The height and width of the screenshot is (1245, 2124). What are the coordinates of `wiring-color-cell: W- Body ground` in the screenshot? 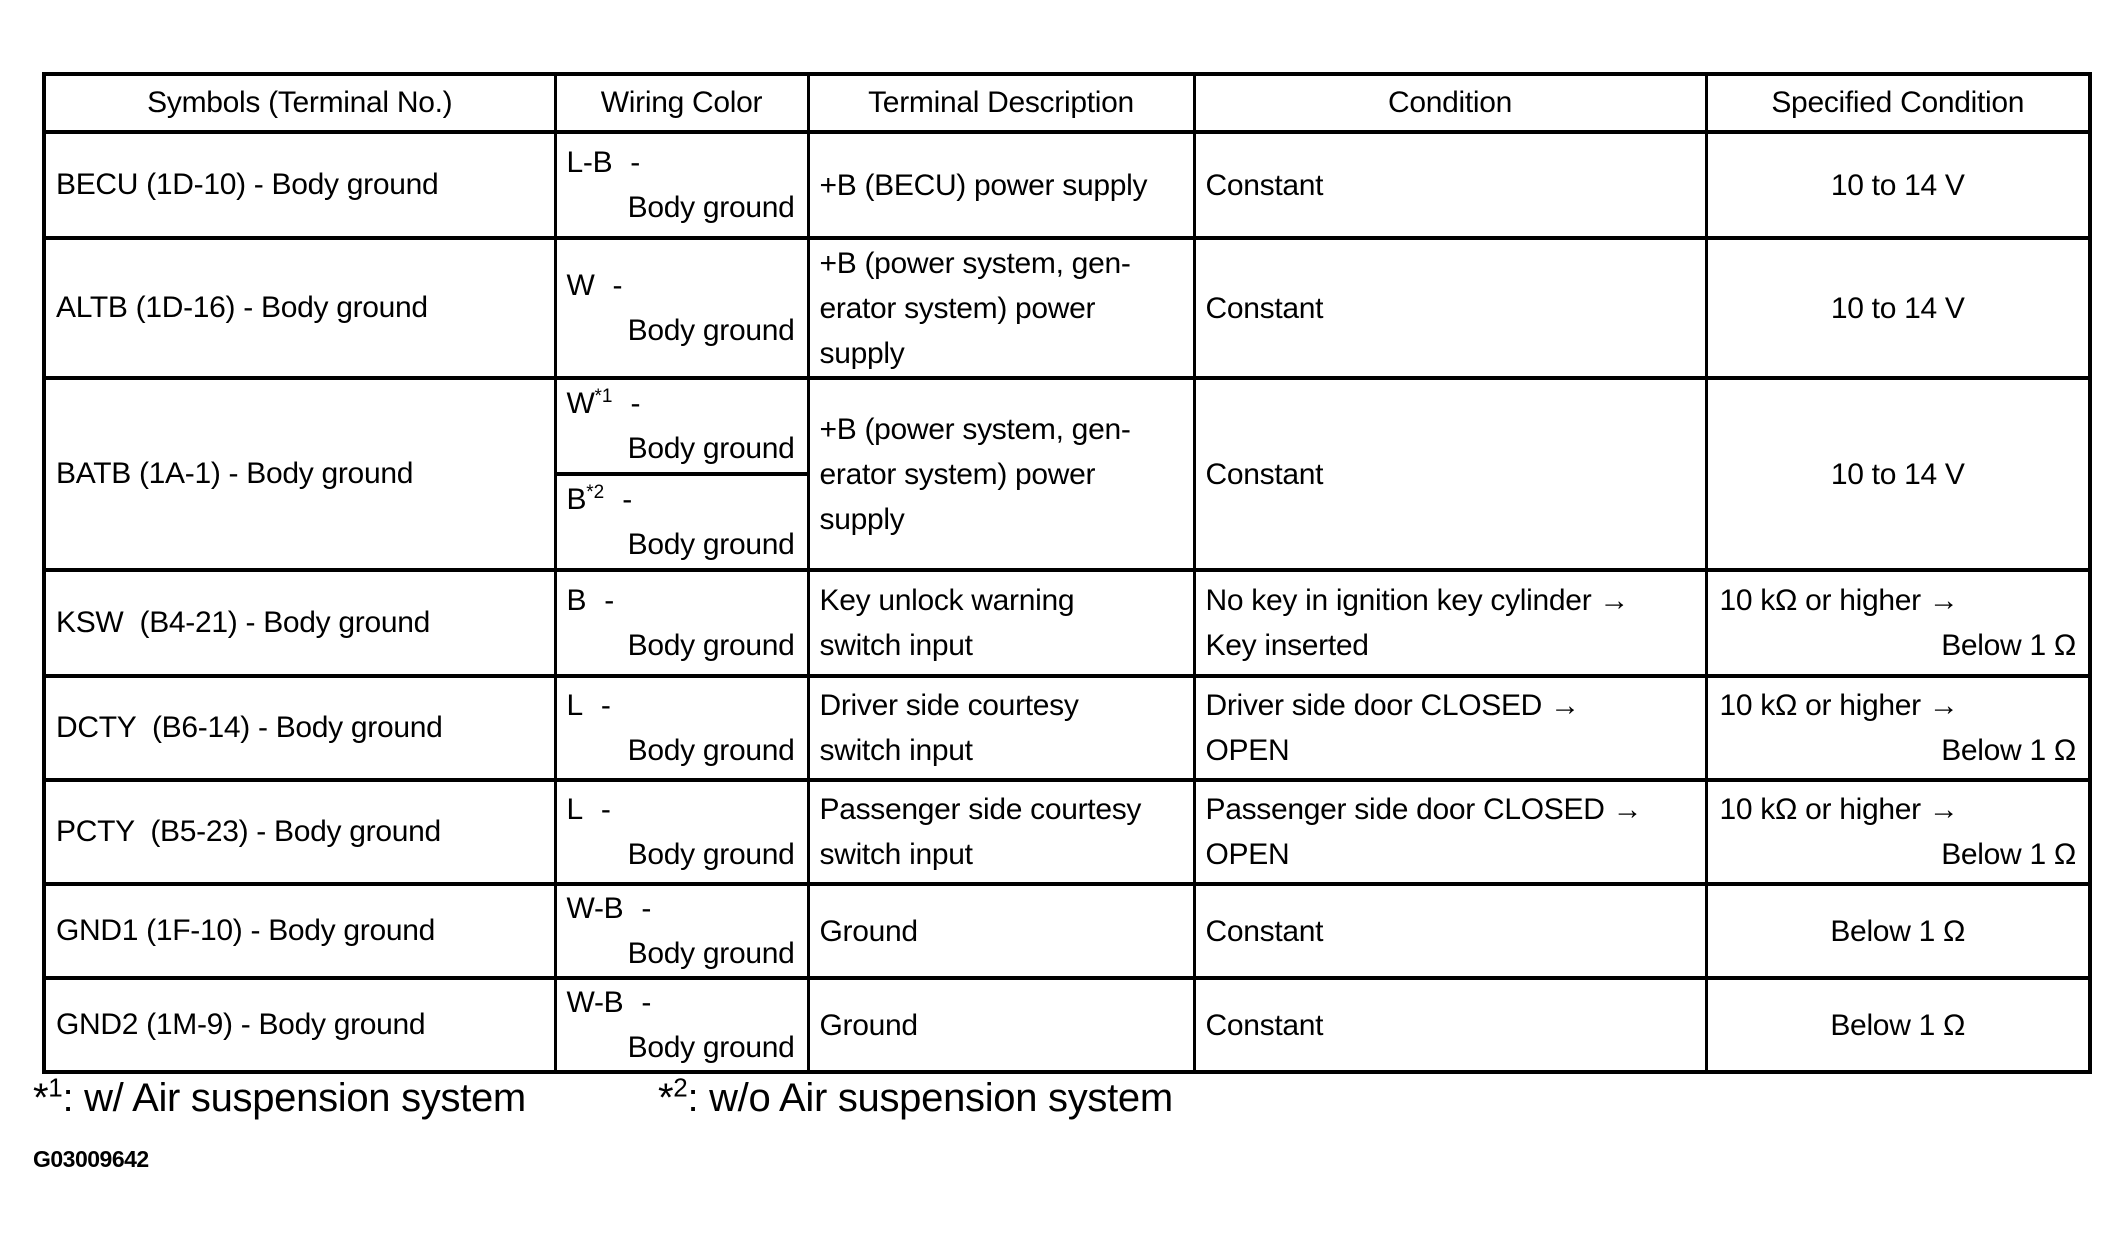 It's located at (681, 308).